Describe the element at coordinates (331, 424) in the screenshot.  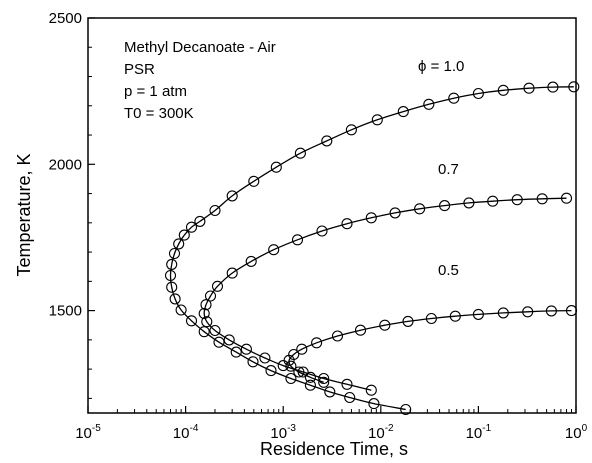
I see `x-axis-ticks: 10⁻⁵ 10⁻⁴ 10⁻³ 10⁻² 10⁻¹ 10⁰` at that location.